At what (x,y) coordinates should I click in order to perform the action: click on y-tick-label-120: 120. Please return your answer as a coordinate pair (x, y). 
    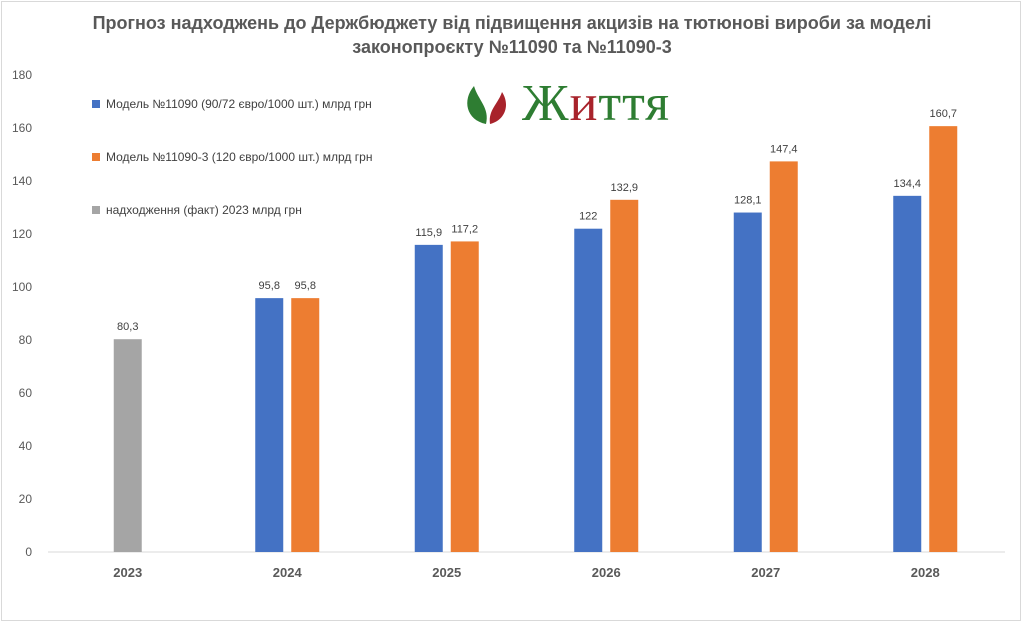
    Looking at the image, I should click on (22, 234).